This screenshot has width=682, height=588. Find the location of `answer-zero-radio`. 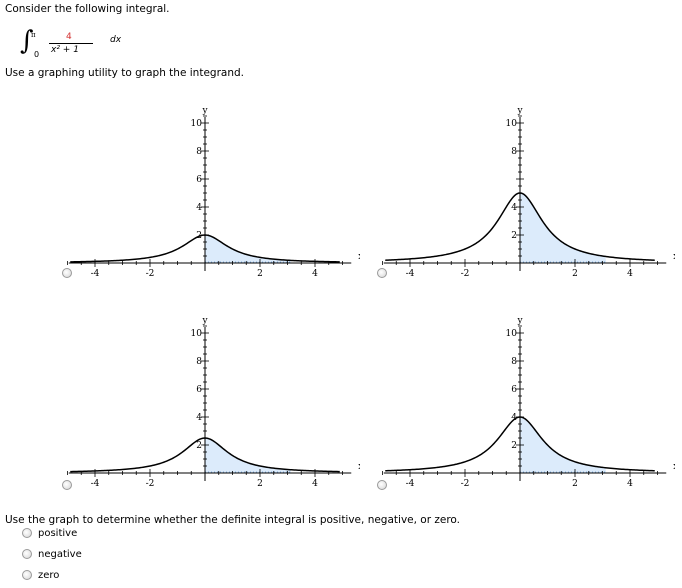

answer-zero-radio is located at coordinates (27, 575).